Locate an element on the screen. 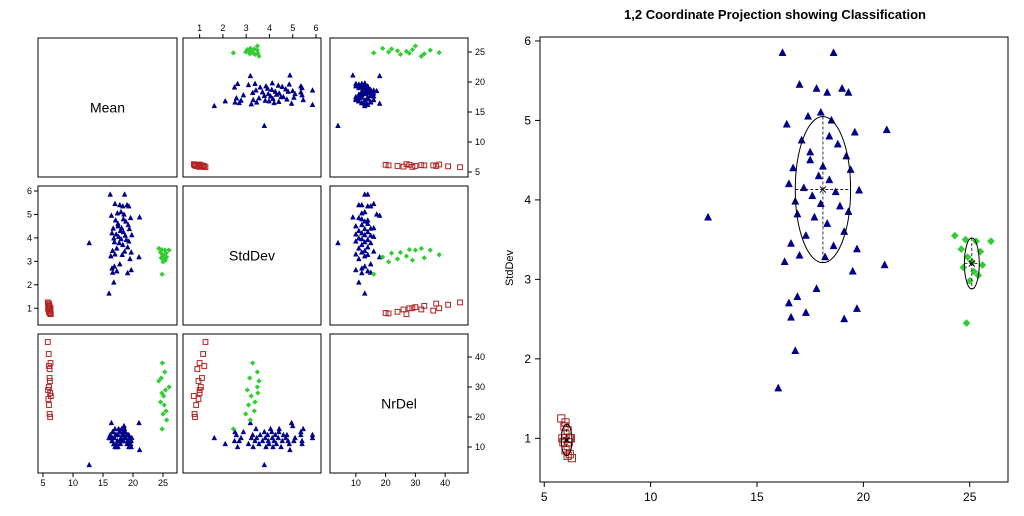 The width and height of the screenshot is (1024, 516). matrix-tick-mean-right-4-label: 25 is located at coordinates (480, 52).